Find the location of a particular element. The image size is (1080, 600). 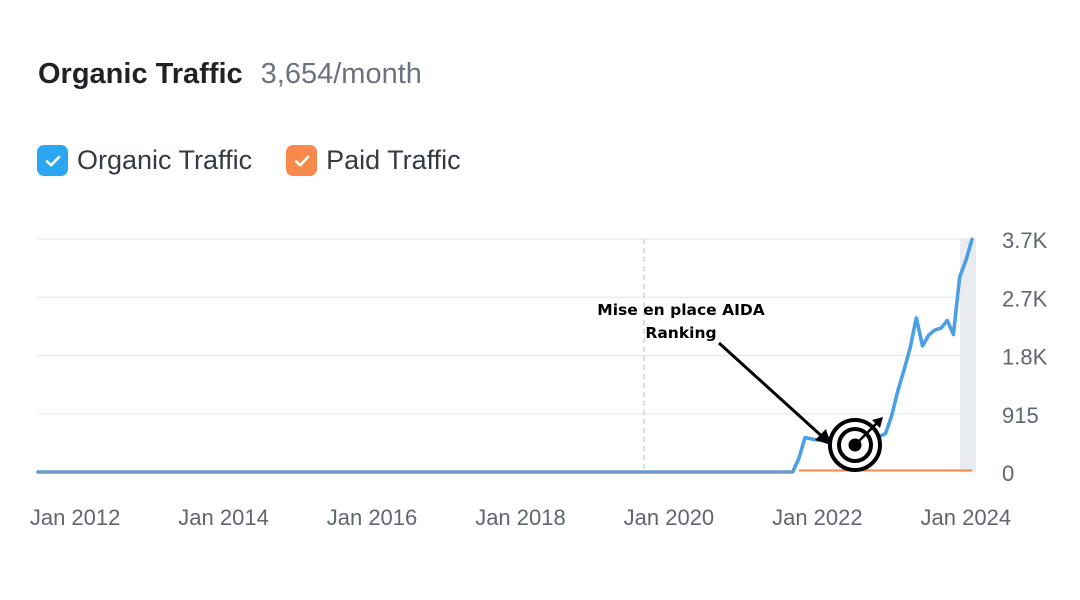

y-tick-label: 1.8K is located at coordinates (1025, 357).